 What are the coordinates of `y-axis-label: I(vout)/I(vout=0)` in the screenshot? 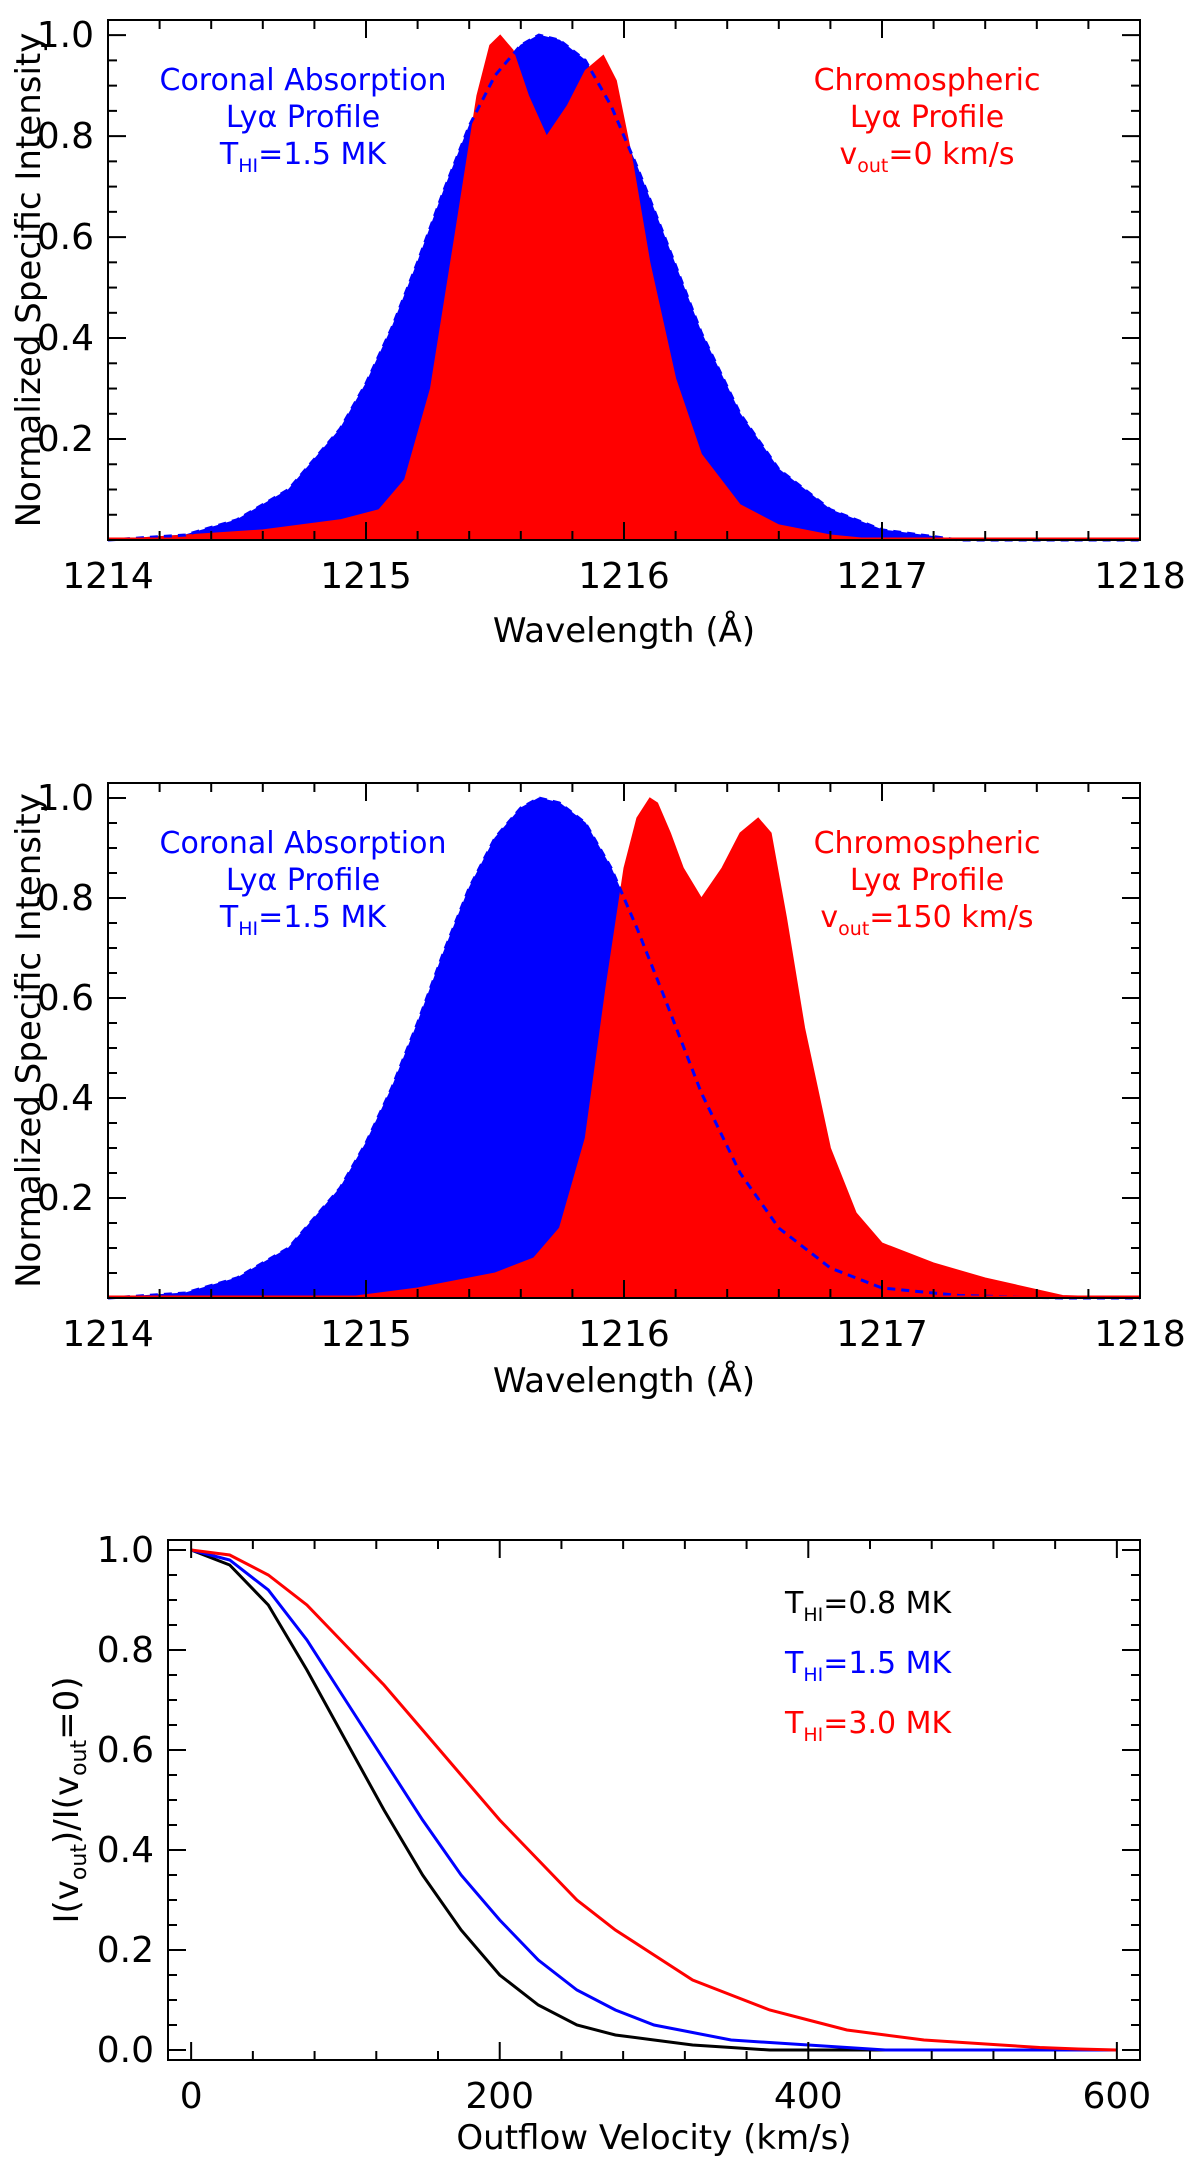 It's located at (69, 1799).